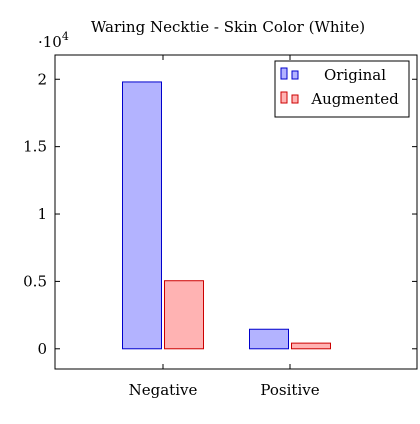 This screenshot has width=420, height=424. I want to click on y-tick-label: 0.5, so click(35, 281).